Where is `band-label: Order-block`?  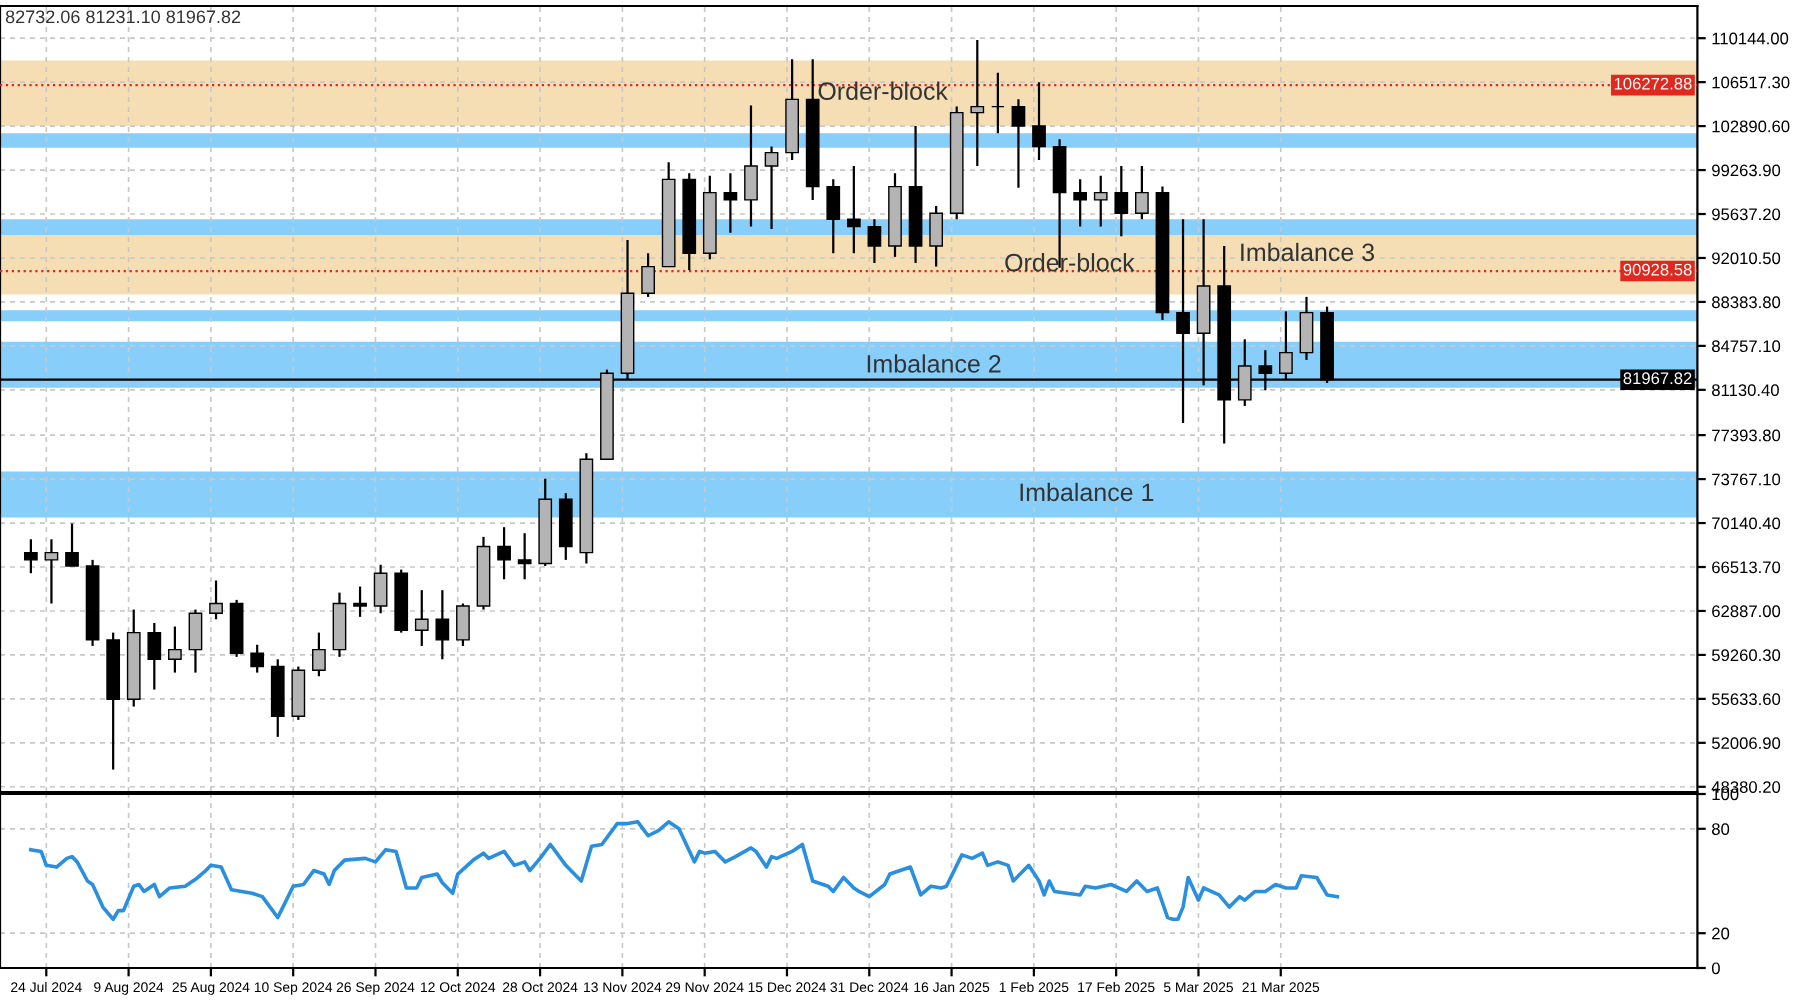 band-label: Order-block is located at coordinates (883, 90).